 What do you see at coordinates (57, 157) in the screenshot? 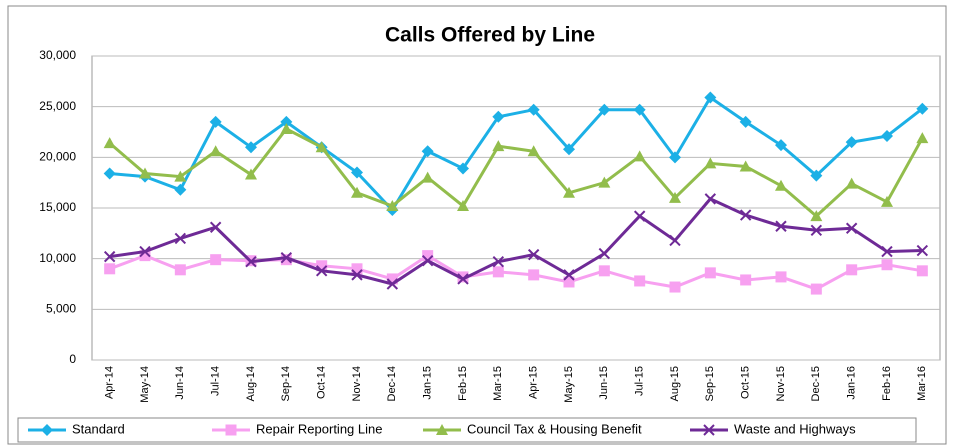
I see `y-tick-label: 20,000` at bounding box center [57, 157].